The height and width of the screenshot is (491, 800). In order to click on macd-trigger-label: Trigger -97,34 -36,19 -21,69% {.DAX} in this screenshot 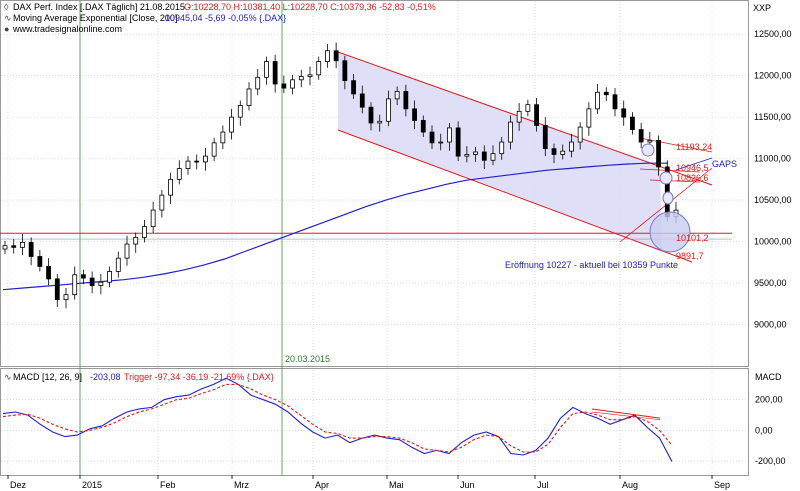, I will do `click(199, 377)`.